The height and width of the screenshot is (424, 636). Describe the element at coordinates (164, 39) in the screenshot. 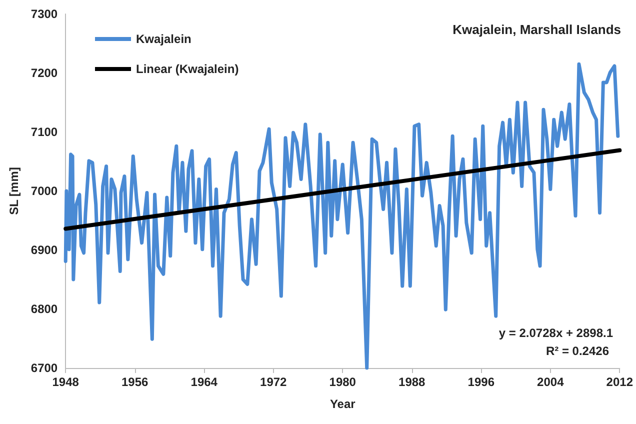

I see `legend-label: Kwajalein` at that location.